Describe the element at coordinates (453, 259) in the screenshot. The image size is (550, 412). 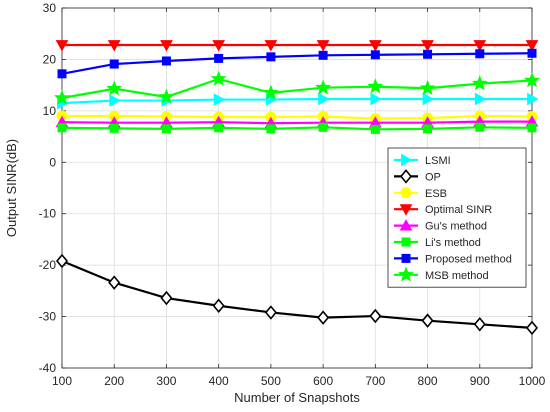
I see `legend-entry: Proposed method` at that location.